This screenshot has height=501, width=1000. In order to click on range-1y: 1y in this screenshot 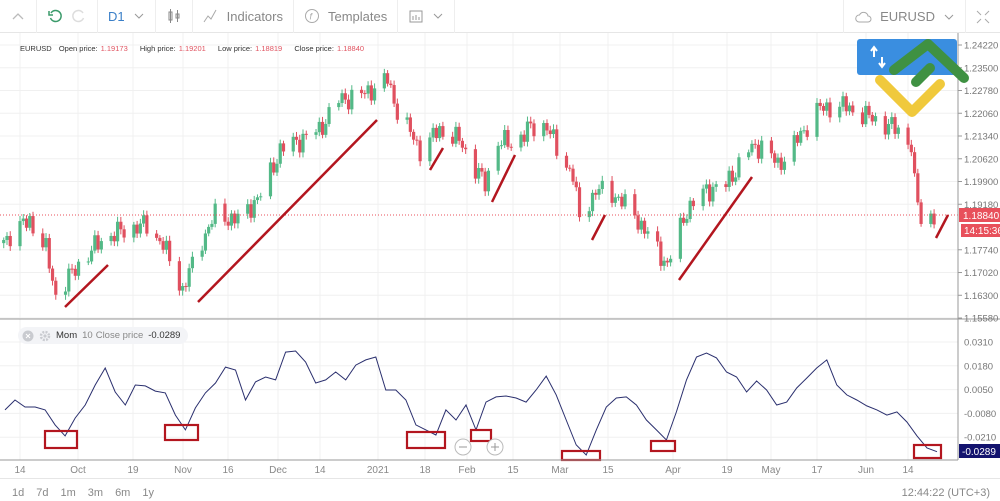, I will do `click(148, 493)`.